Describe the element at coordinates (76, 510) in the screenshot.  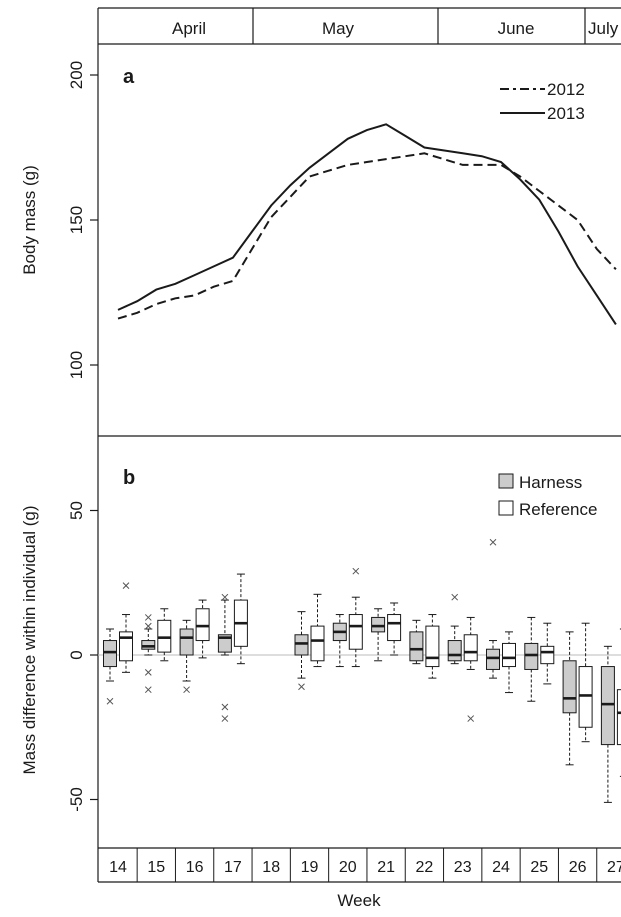
I see `y-tick-label-50: 50` at that location.